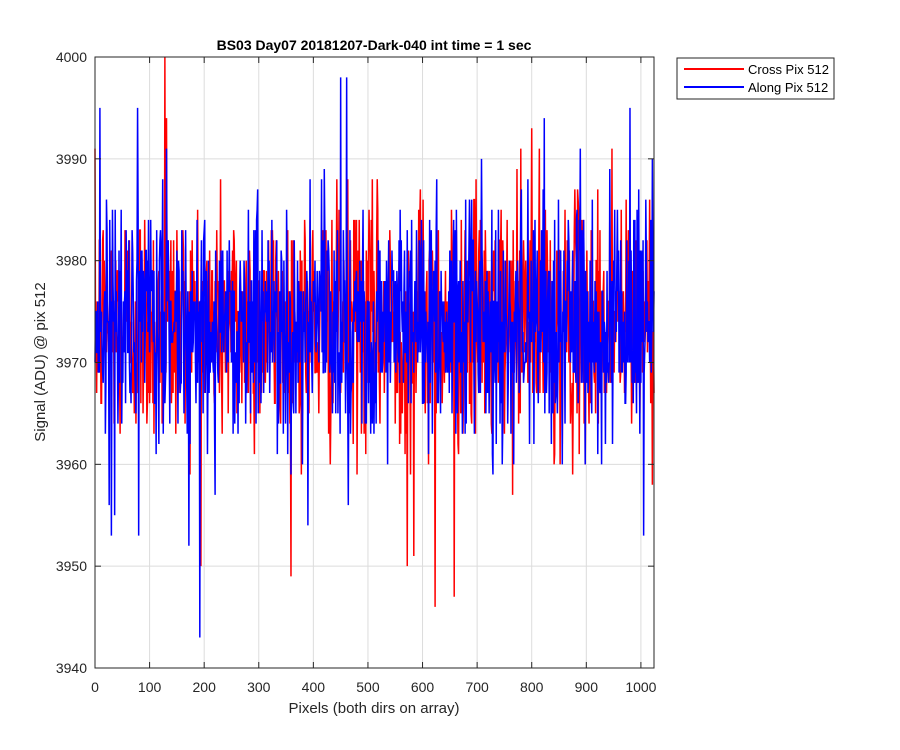  What do you see at coordinates (205, 687) in the screenshot?
I see `x-tick-label: 200` at bounding box center [205, 687].